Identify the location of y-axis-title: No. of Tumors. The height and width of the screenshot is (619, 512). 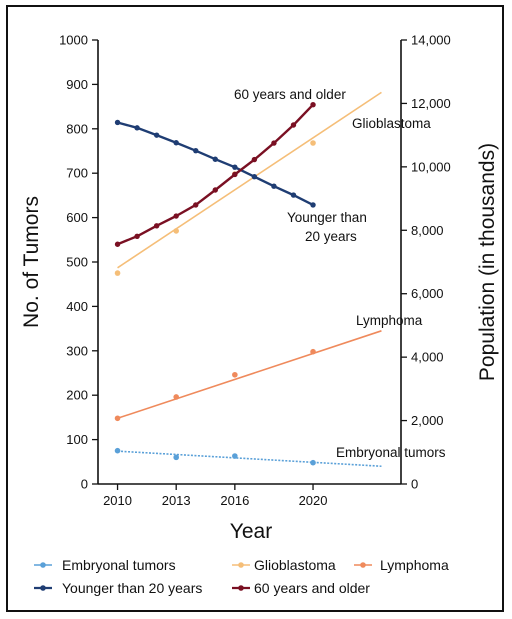
(31, 262).